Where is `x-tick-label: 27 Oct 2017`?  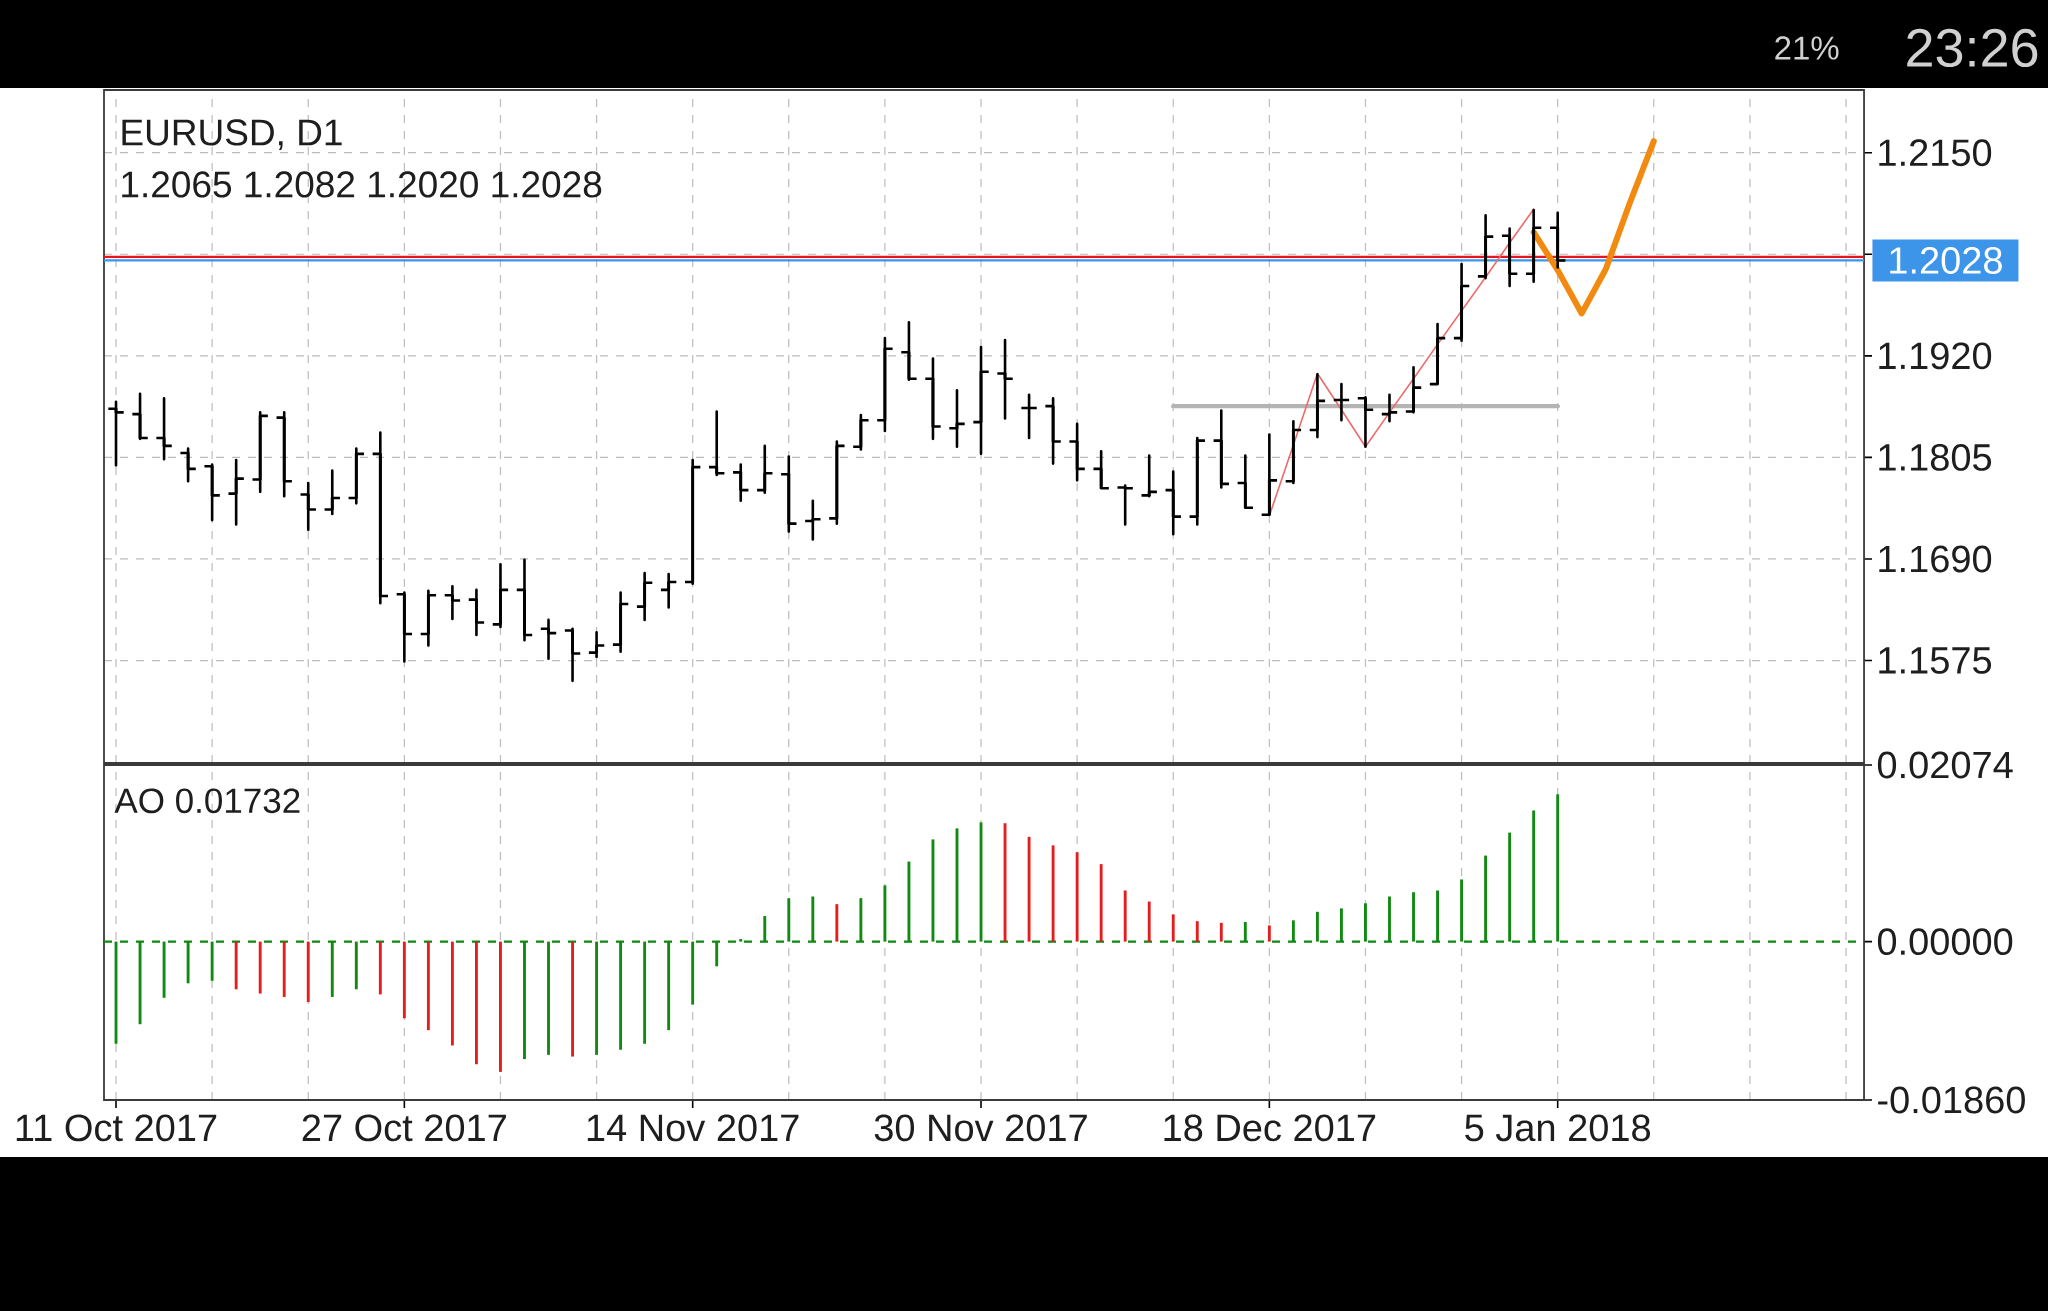 x-tick-label: 27 Oct 2017 is located at coordinates (404, 1128).